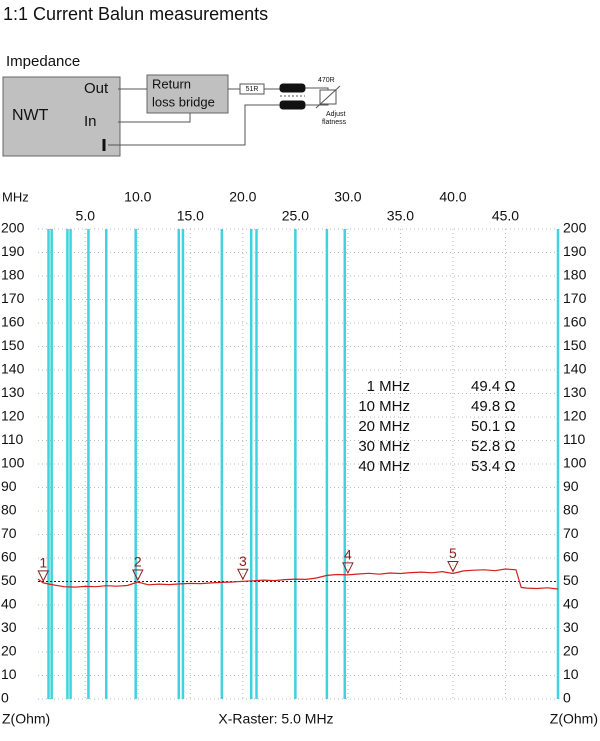  I want to click on setup-diagram, so click(171, 115).